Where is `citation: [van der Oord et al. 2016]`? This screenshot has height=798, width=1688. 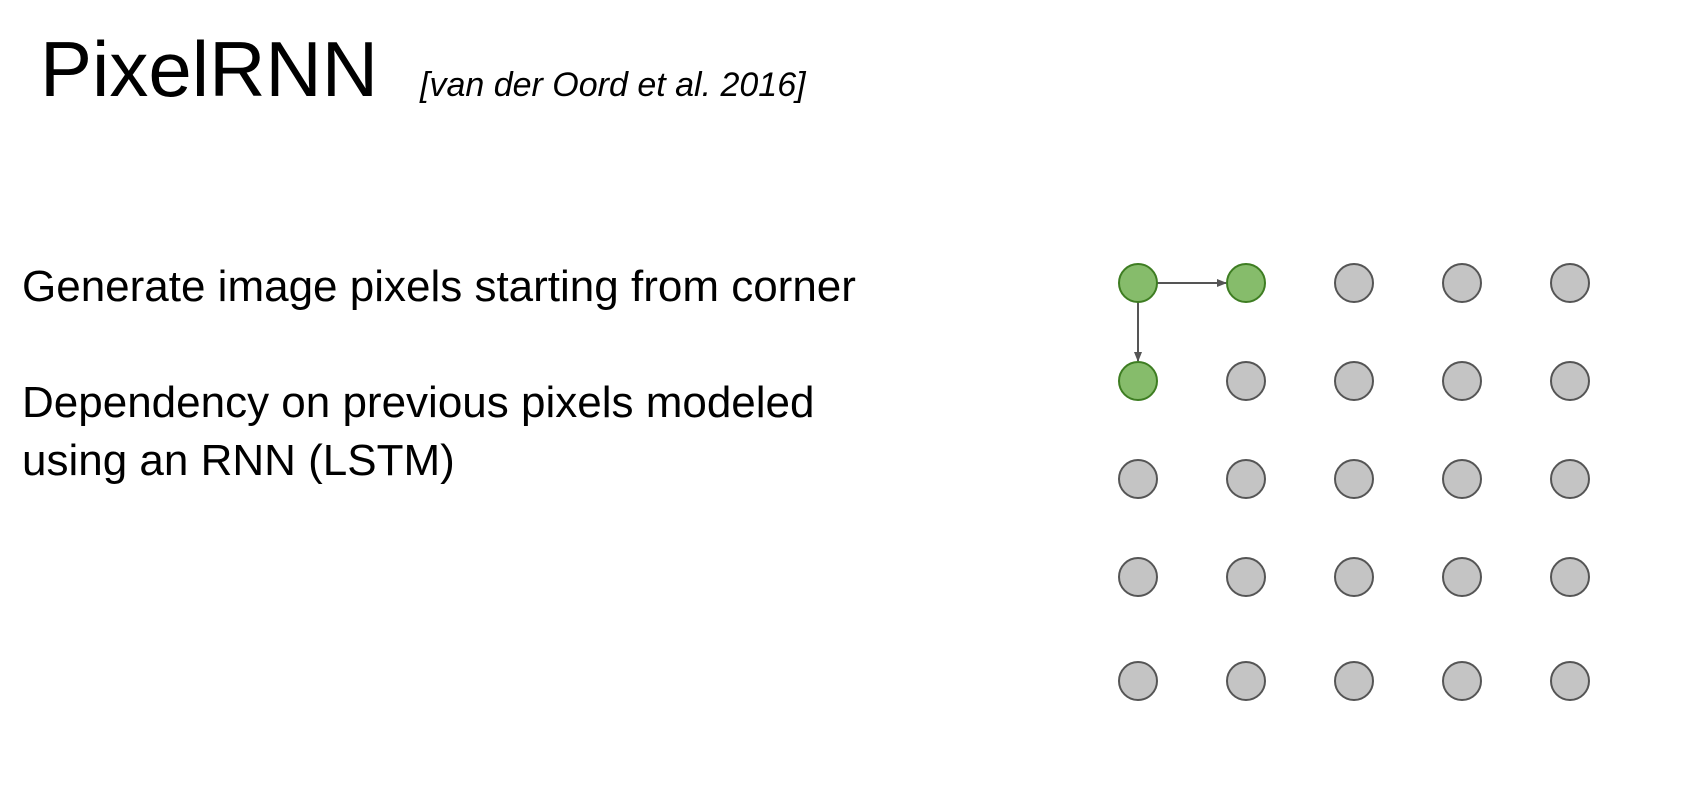 citation: [van der Oord et al. 2016] is located at coordinates (613, 85).